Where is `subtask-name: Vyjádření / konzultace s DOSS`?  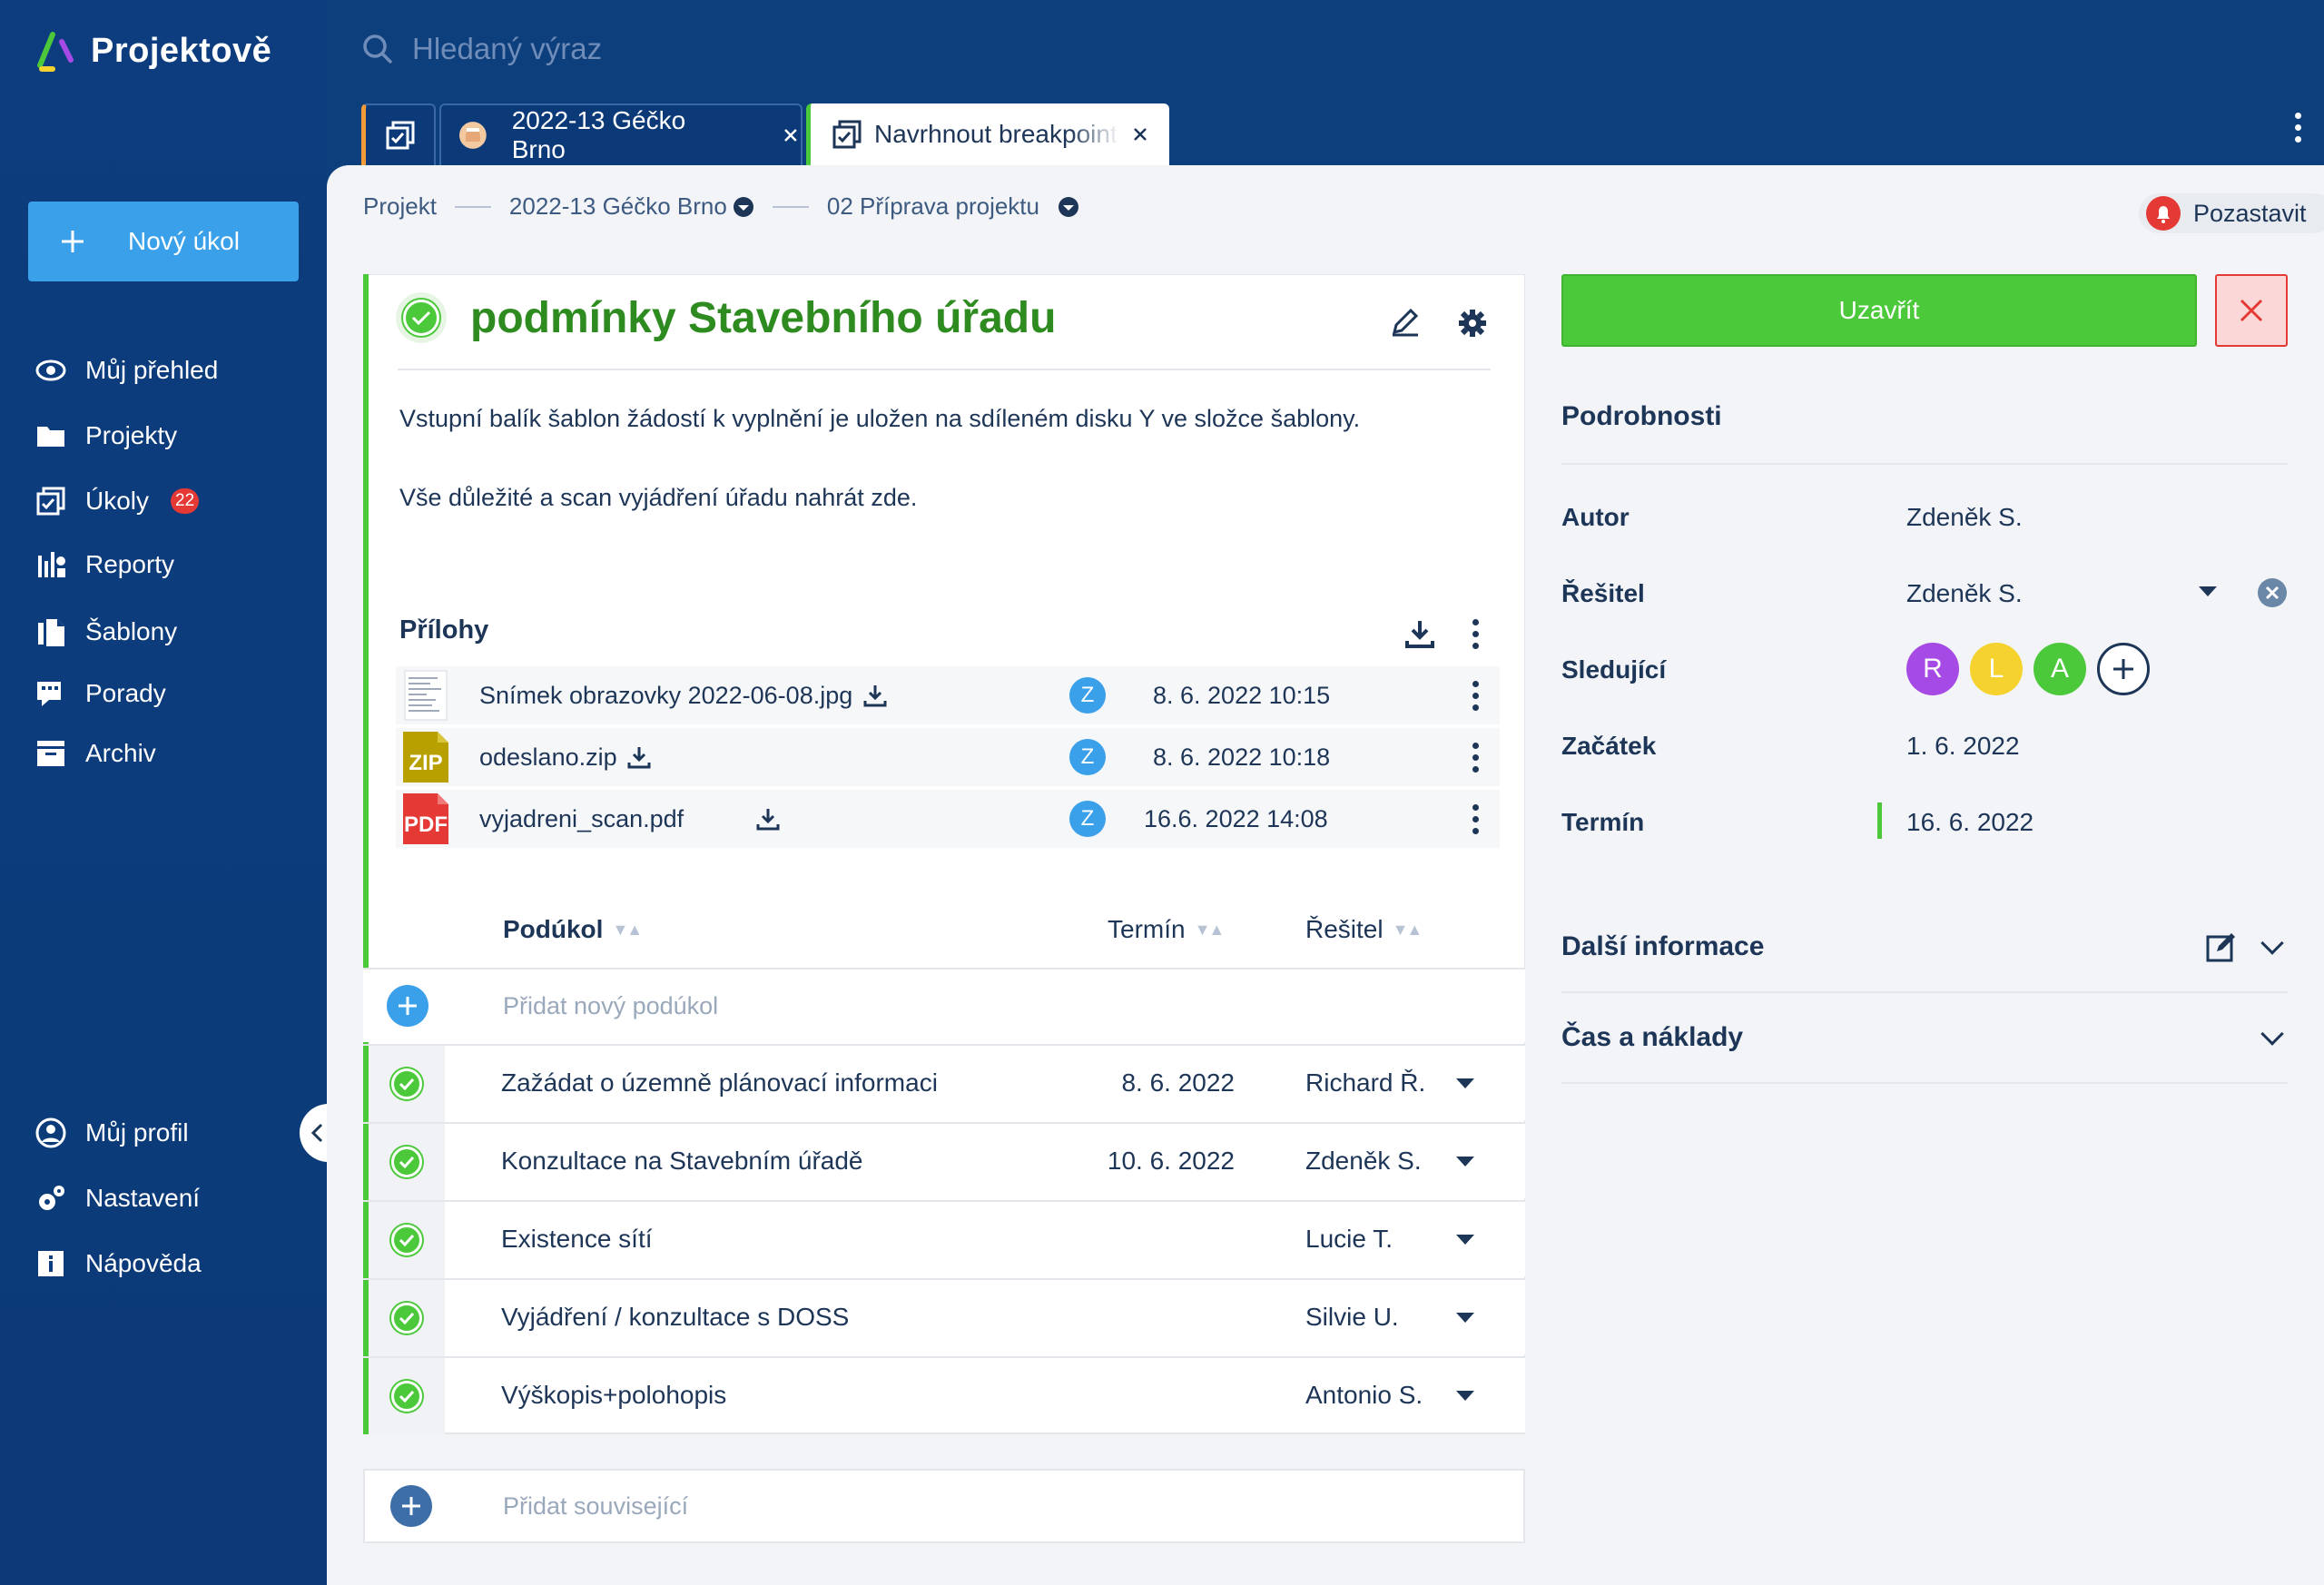 subtask-name: Vyjádření / konzultace s DOSS is located at coordinates (675, 1317).